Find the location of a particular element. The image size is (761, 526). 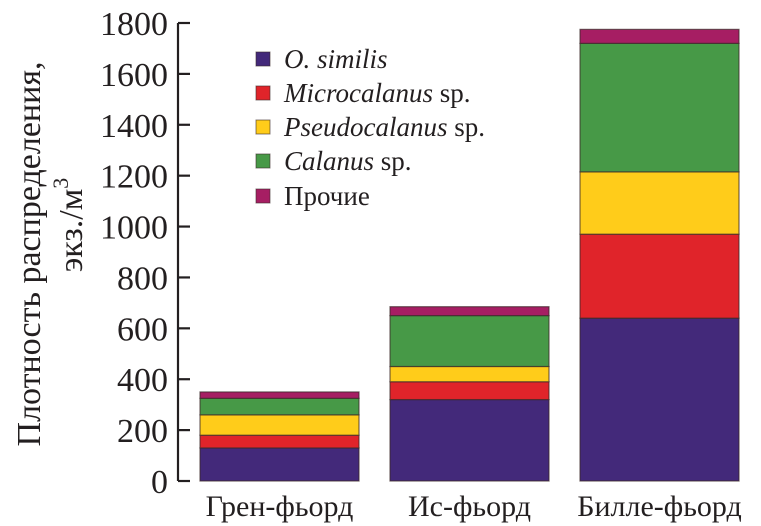

legend-item: Calanus sp. is located at coordinates (333, 161).